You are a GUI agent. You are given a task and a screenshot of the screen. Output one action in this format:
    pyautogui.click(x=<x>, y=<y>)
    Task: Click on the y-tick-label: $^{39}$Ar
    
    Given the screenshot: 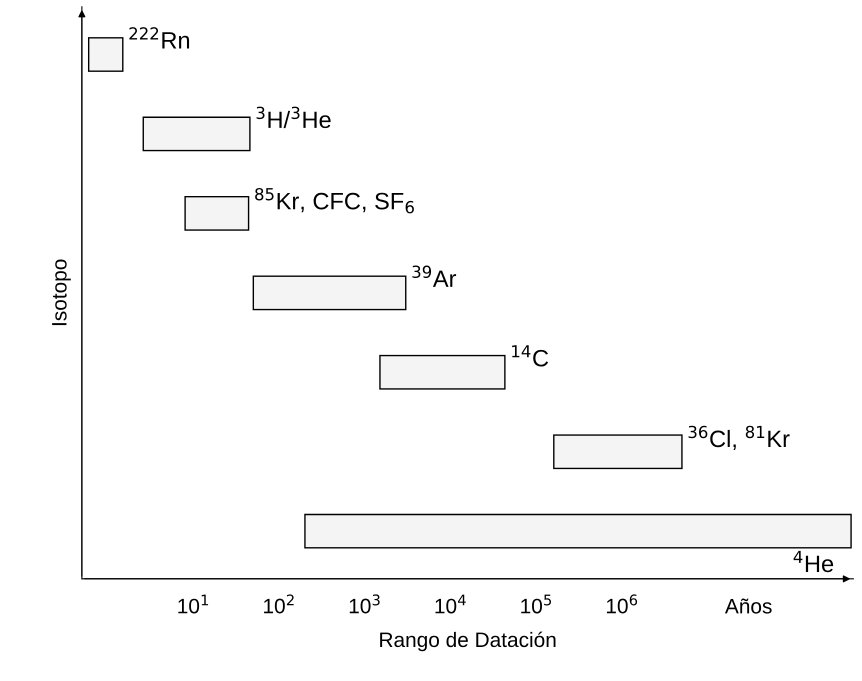 What is the action you would take?
    pyautogui.click(x=434, y=276)
    